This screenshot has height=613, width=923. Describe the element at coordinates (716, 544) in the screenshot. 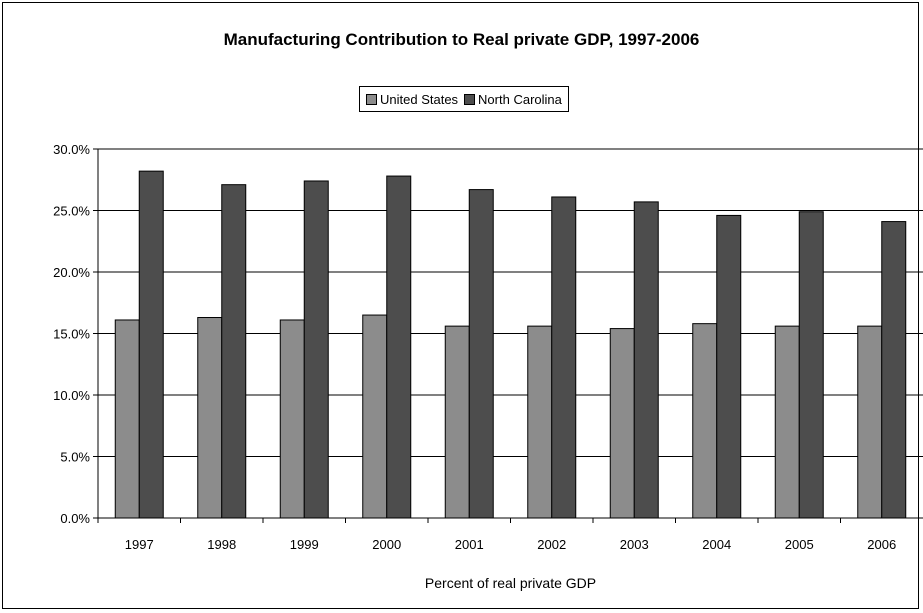

I see `x-tick-label: 2004` at that location.